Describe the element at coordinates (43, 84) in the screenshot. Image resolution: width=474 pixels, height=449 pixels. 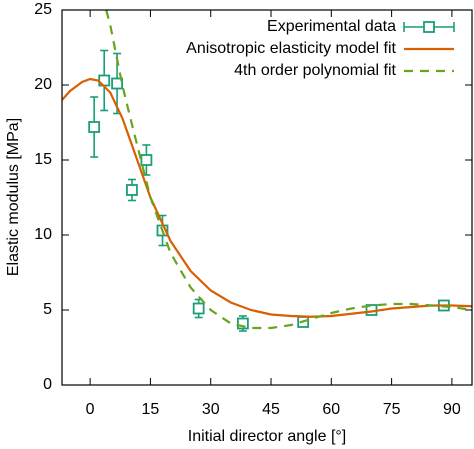
I see `y-tick-label: 20` at that location.